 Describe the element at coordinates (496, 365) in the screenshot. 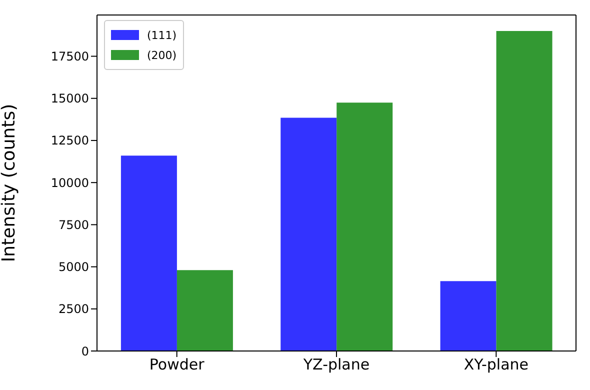

I see `x-tick-label: XY-plane` at that location.